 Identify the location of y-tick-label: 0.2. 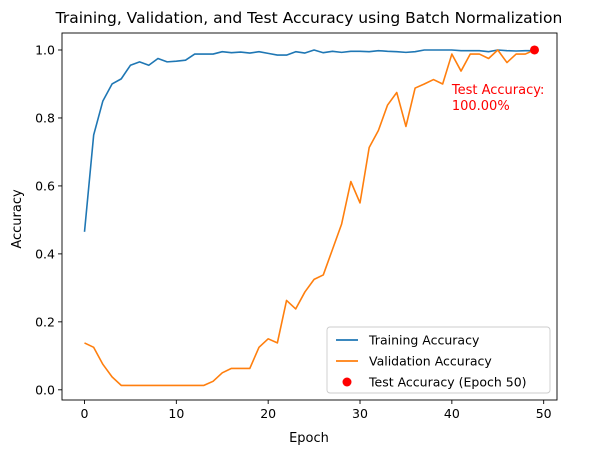
(45, 321).